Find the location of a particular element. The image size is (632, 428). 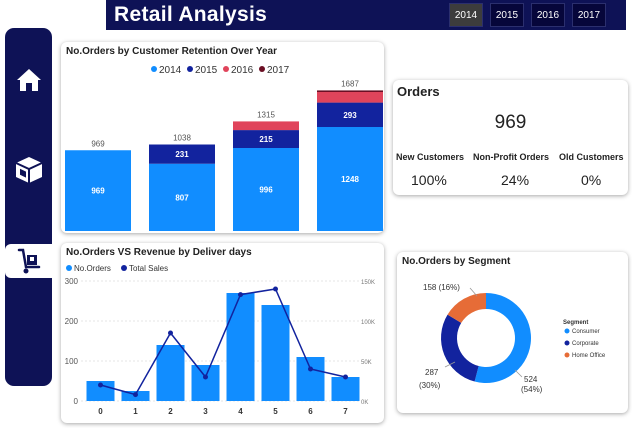

year-button-2016: 2016 is located at coordinates (548, 15).